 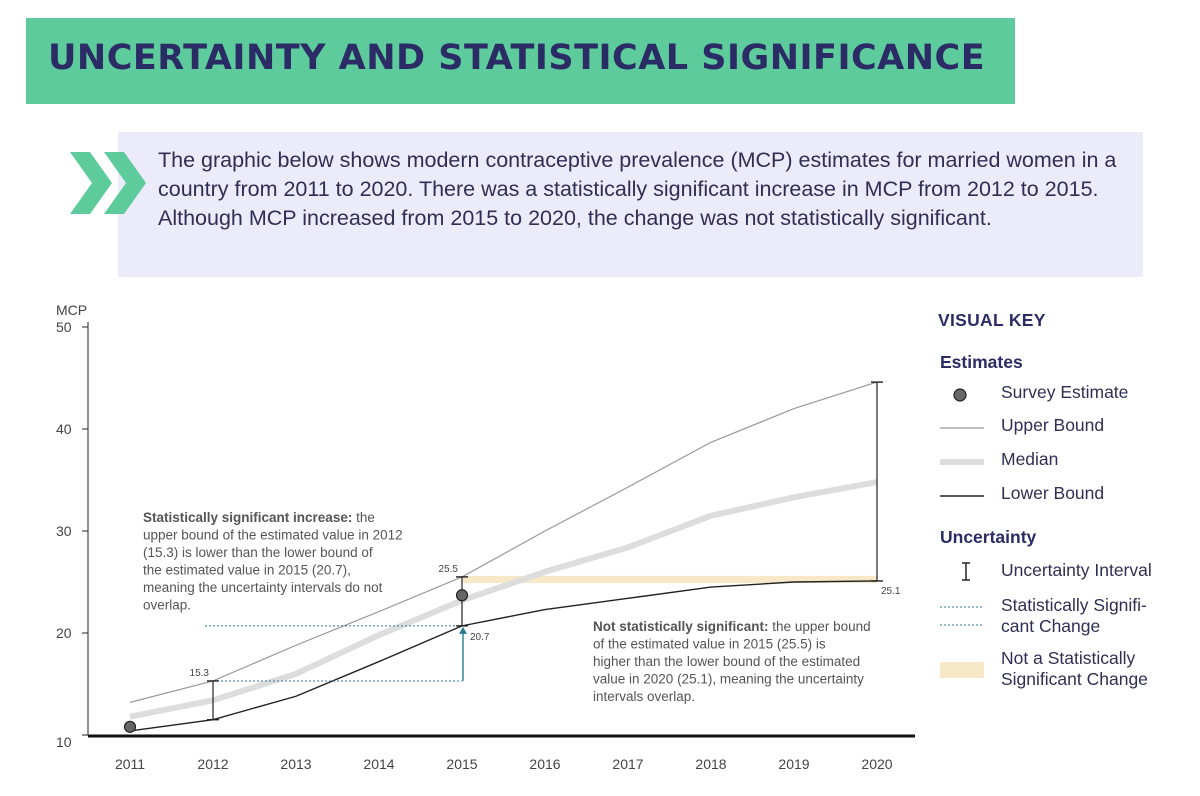 I want to click on lower-bound-line-icon, so click(x=962, y=496).